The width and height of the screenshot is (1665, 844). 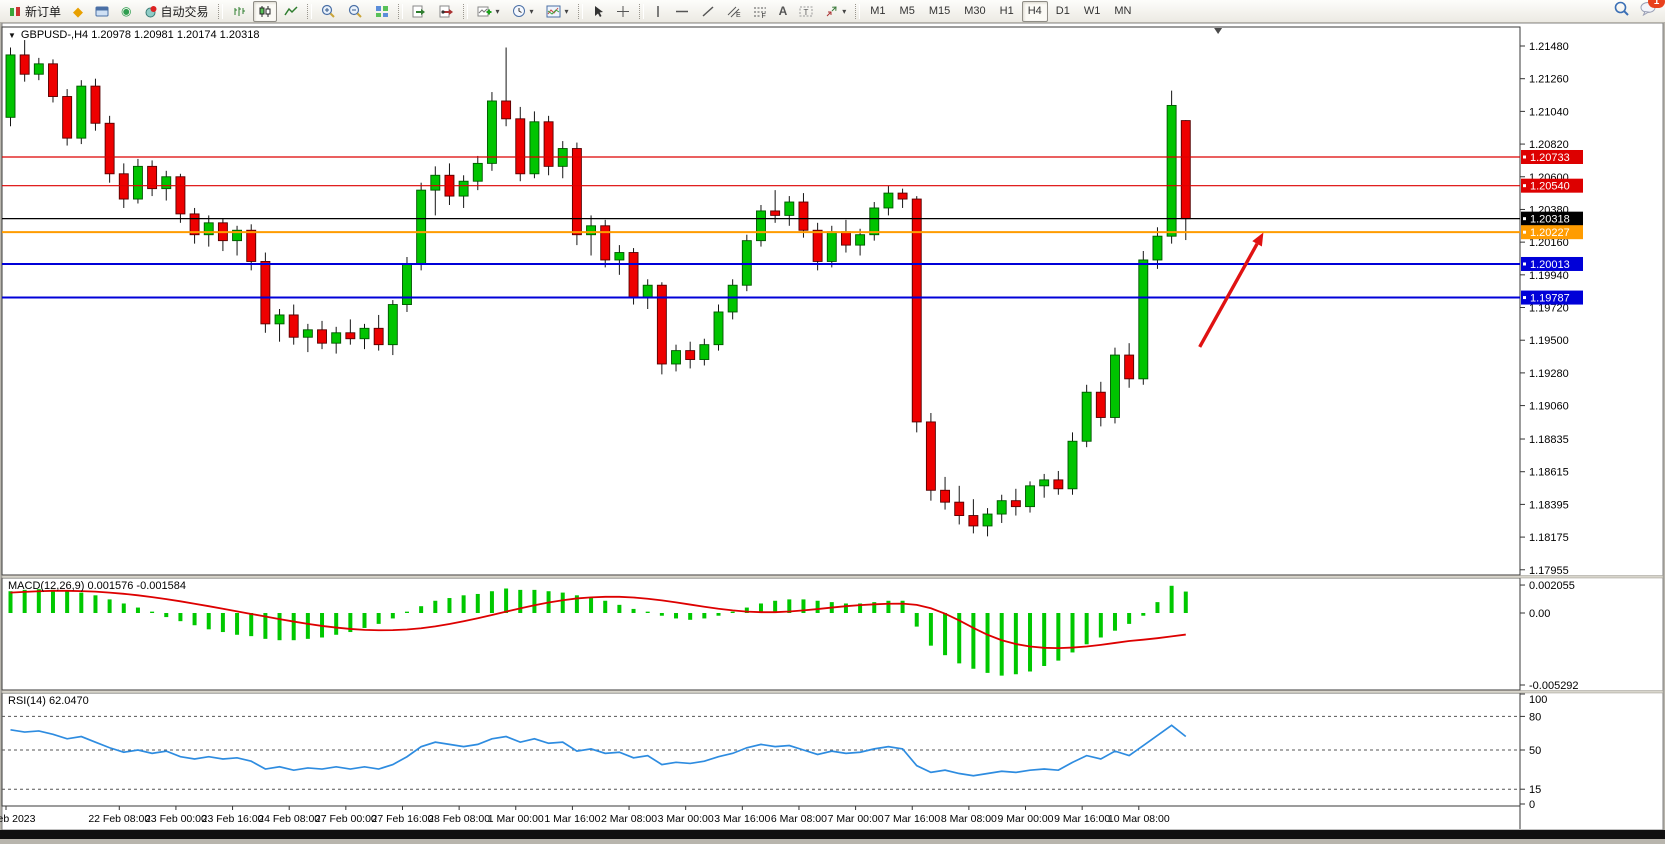 I want to click on shapes-button: ▾, so click(x=835, y=11).